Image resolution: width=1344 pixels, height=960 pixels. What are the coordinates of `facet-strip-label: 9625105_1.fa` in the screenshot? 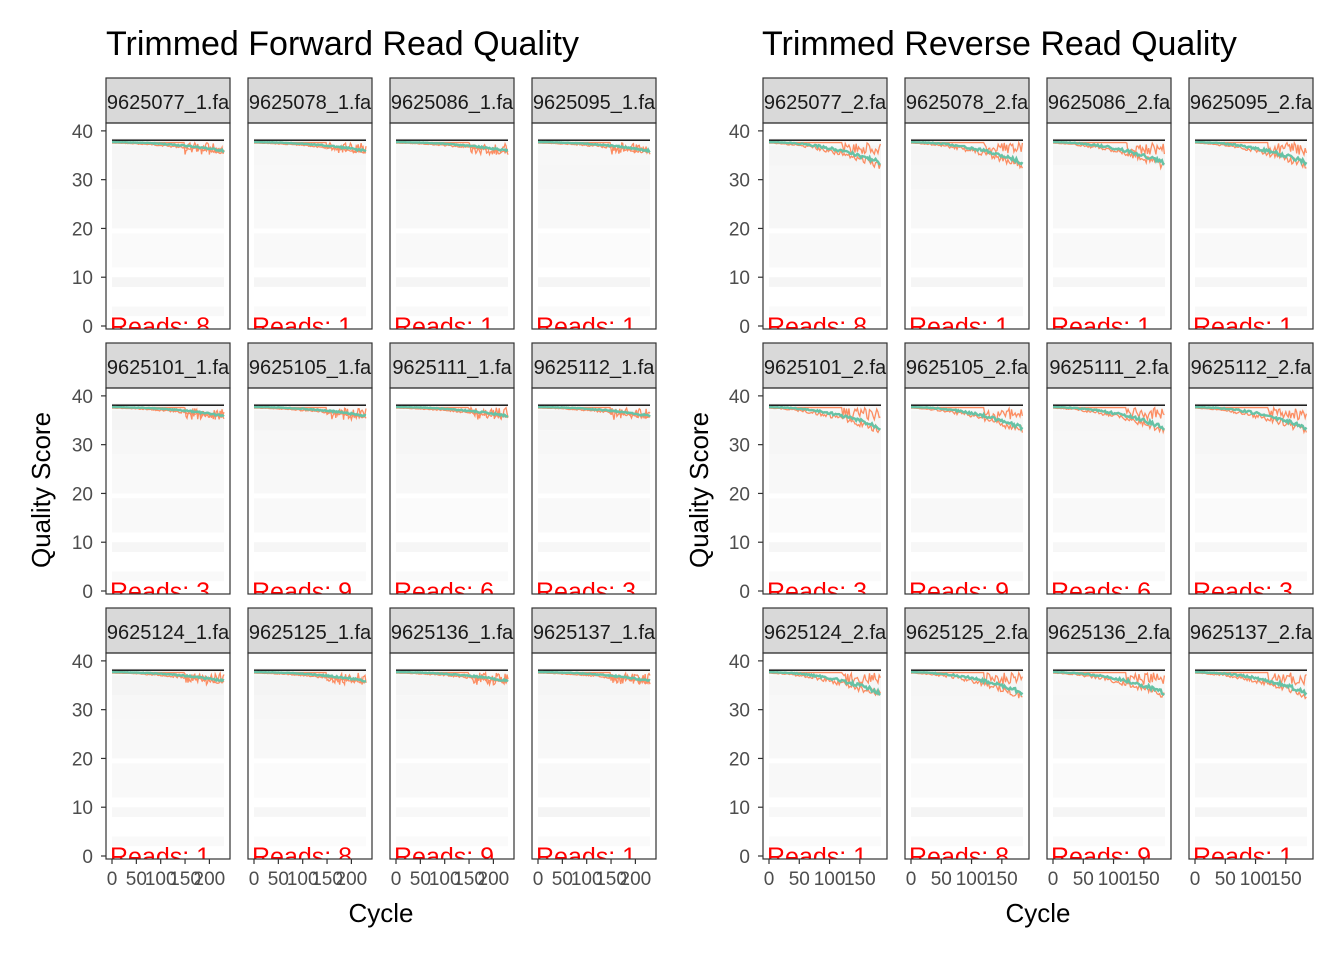 It's located at (310, 368).